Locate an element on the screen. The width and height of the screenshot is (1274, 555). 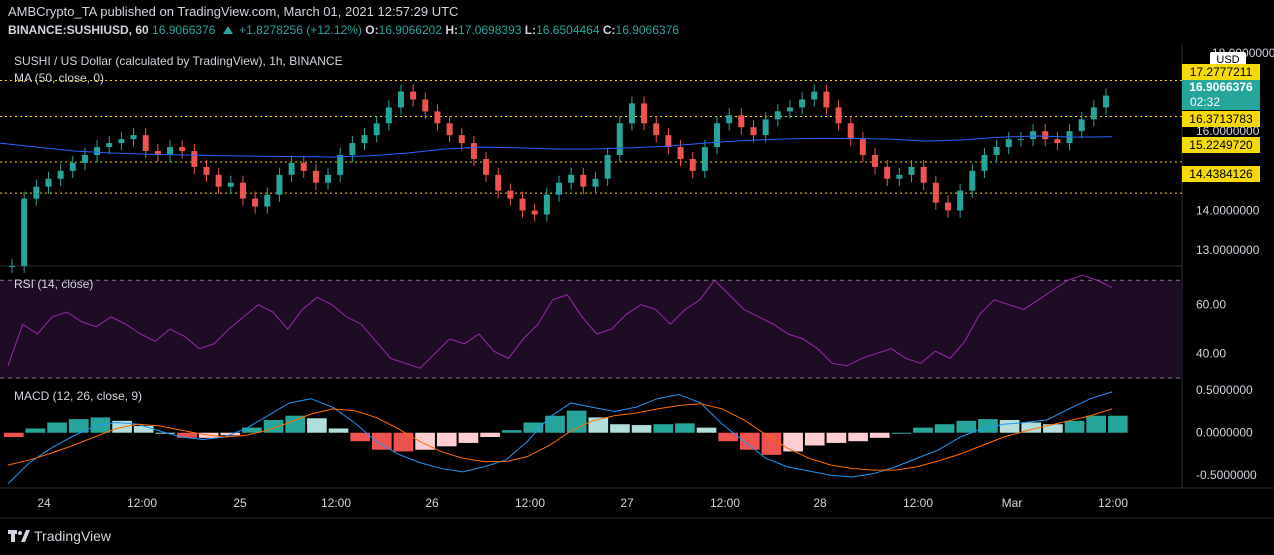
signal-line is located at coordinates (560, 437).